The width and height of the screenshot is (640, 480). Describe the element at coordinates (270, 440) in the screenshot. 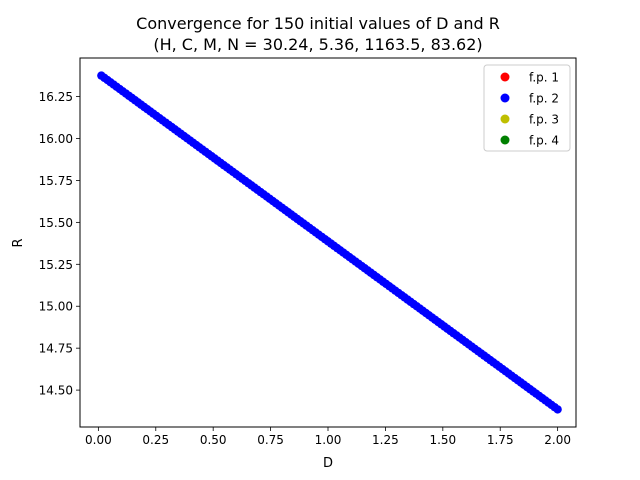

I see `x-tick-label: 0.75` at that location.